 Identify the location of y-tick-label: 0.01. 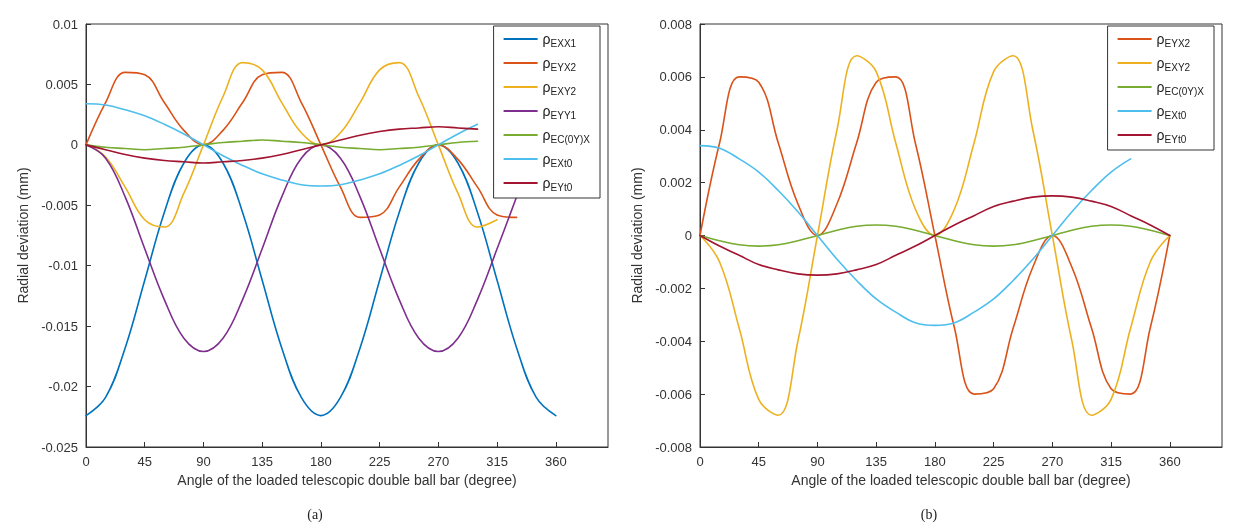
(65, 24).